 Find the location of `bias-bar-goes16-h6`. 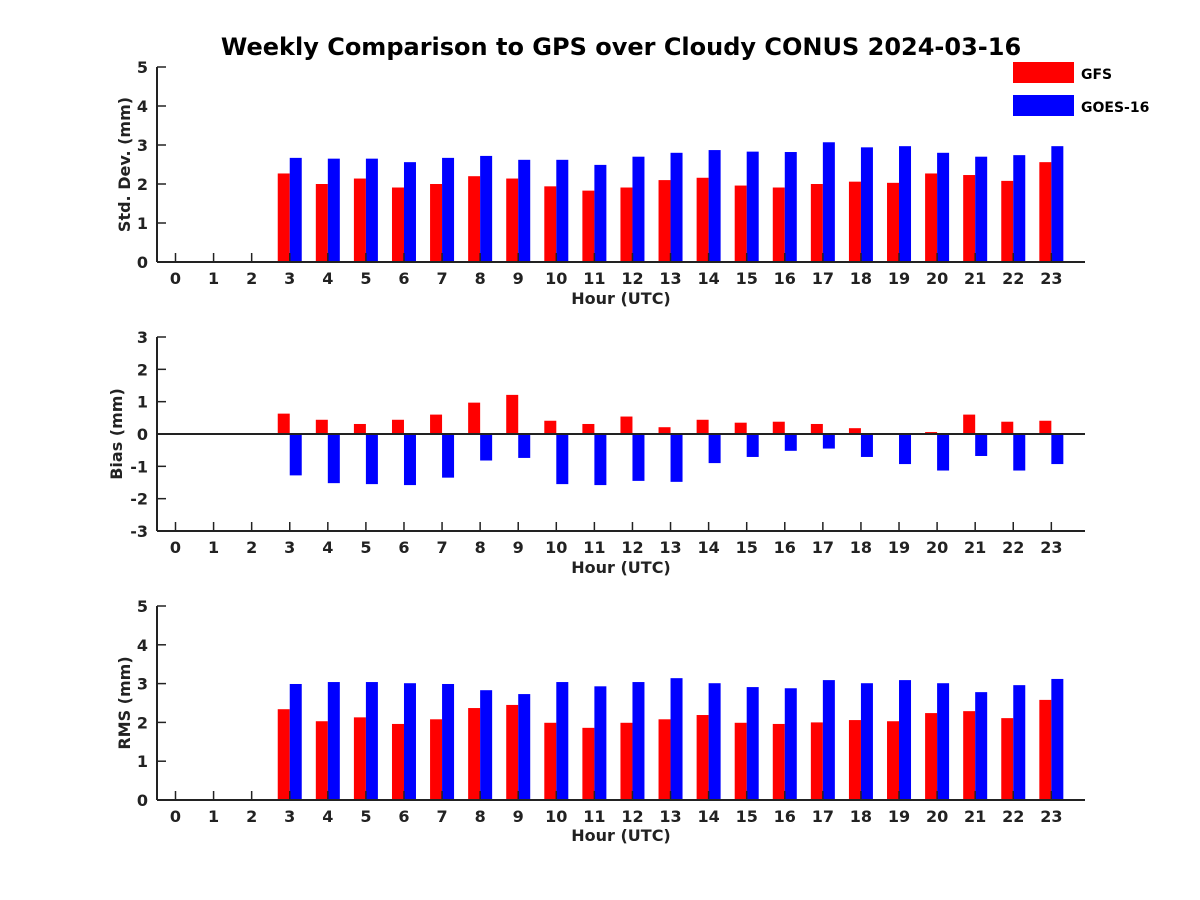

bias-bar-goes16-h6 is located at coordinates (409, 460).